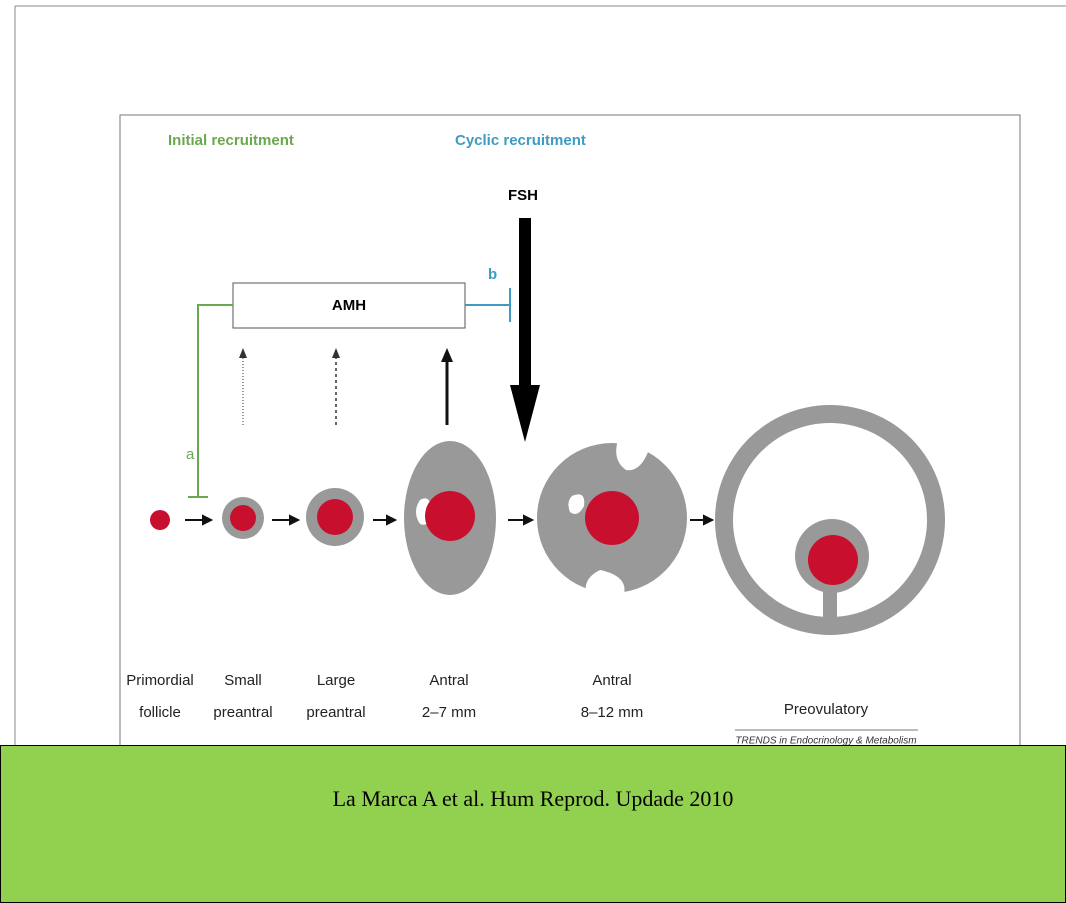  What do you see at coordinates (449, 712) in the screenshot?
I see `stage-label: 2–7 mm` at bounding box center [449, 712].